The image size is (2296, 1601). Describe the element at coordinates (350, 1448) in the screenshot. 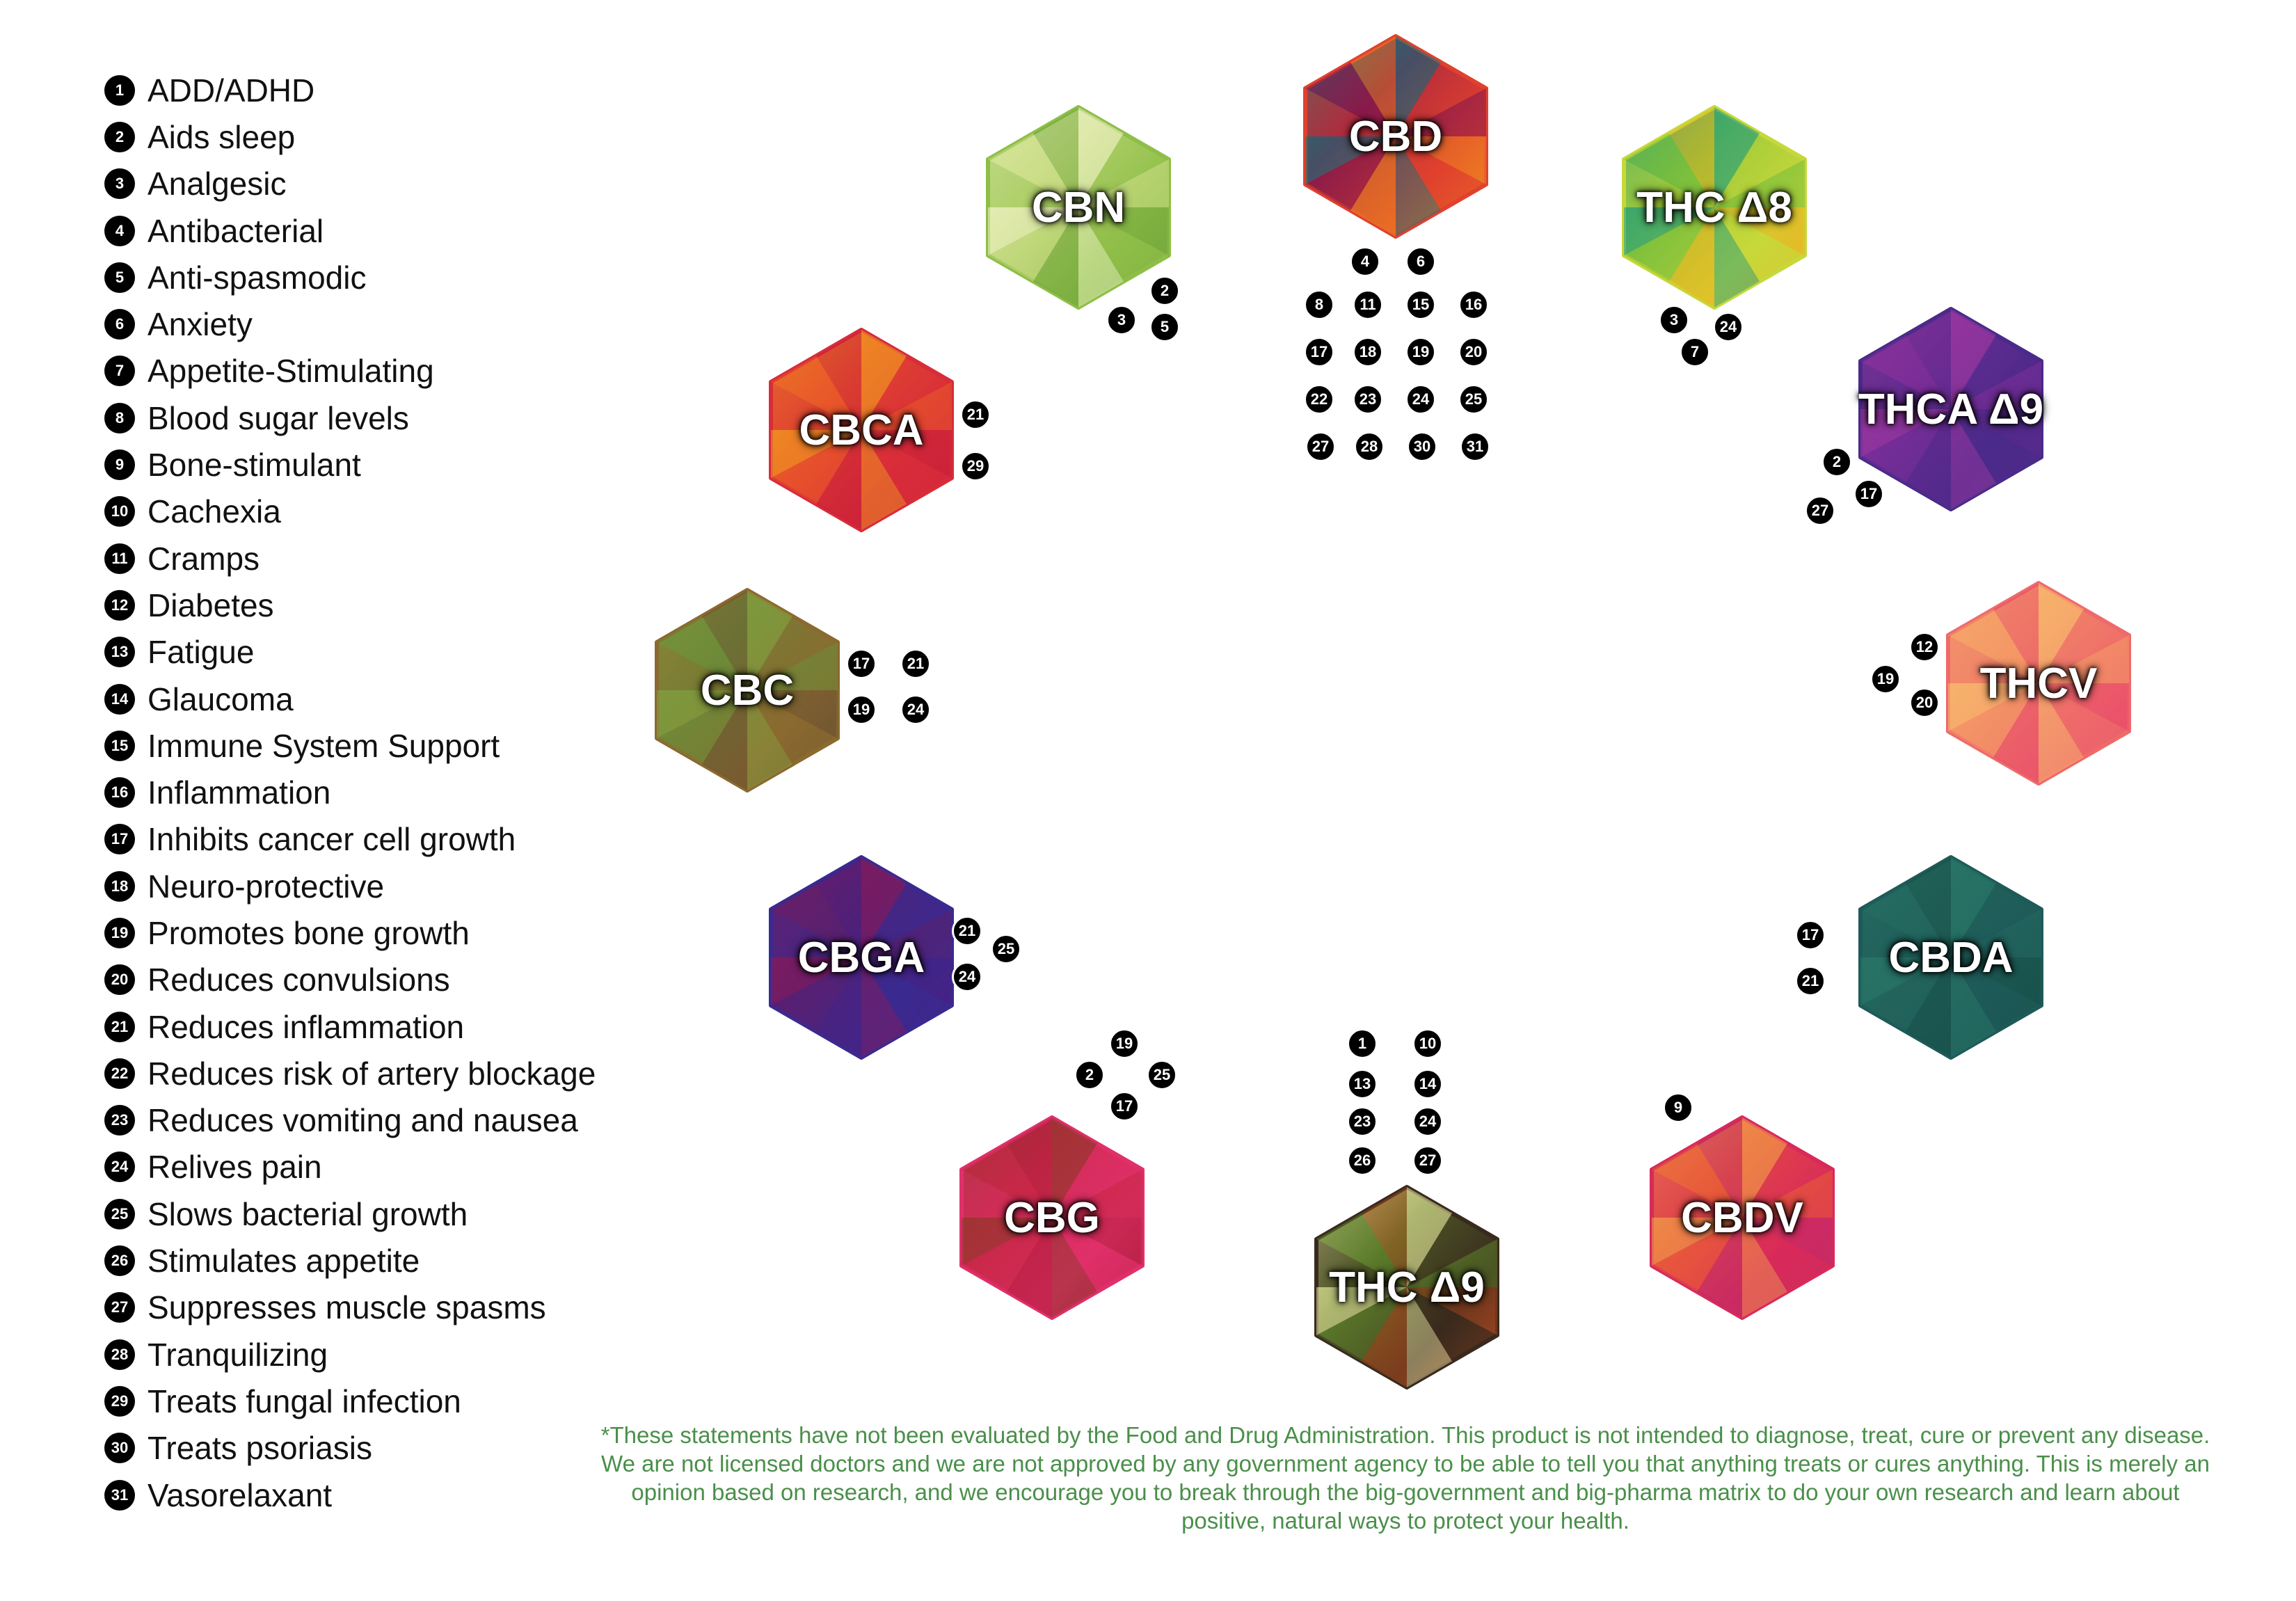

I see `legend-item: 30 Treats psoriasis` at that location.